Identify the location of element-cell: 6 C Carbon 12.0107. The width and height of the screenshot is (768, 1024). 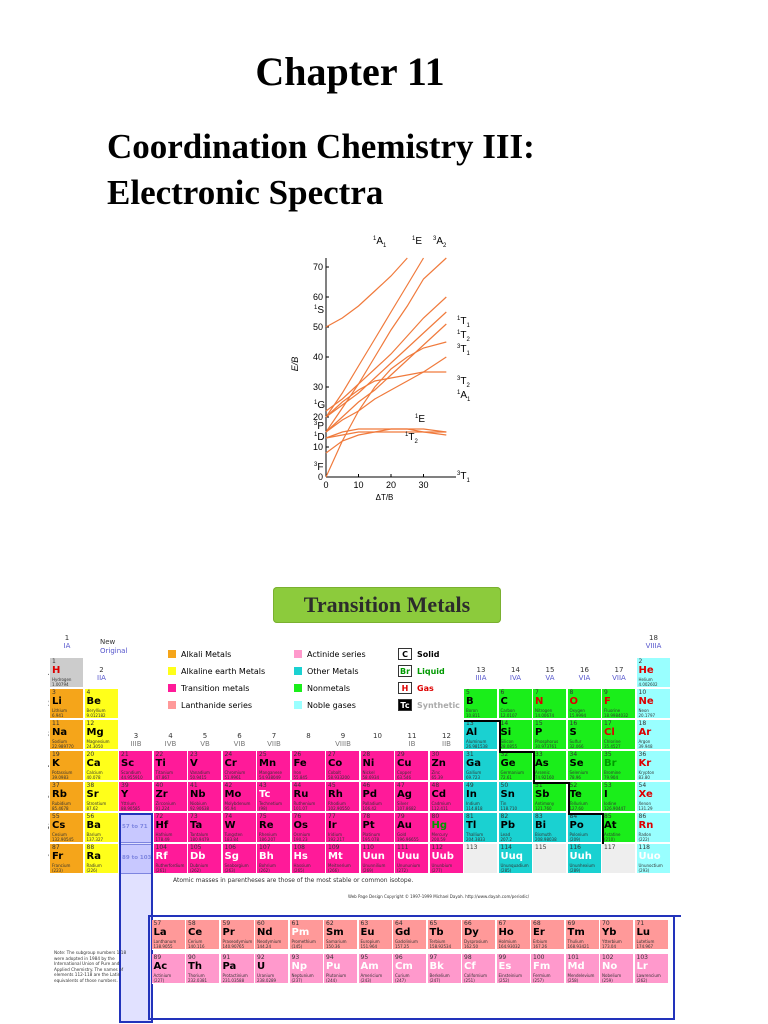
(515, 704).